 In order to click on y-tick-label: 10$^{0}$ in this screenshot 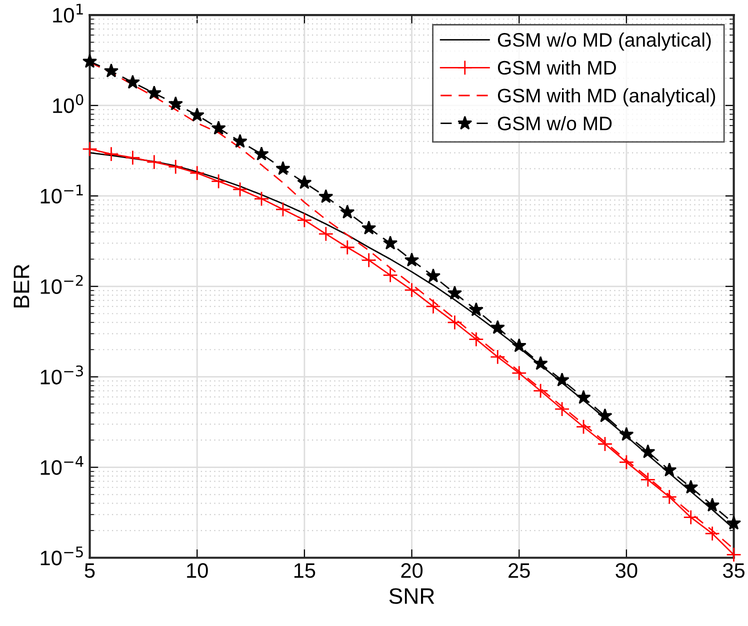, I will do `click(68, 104)`.